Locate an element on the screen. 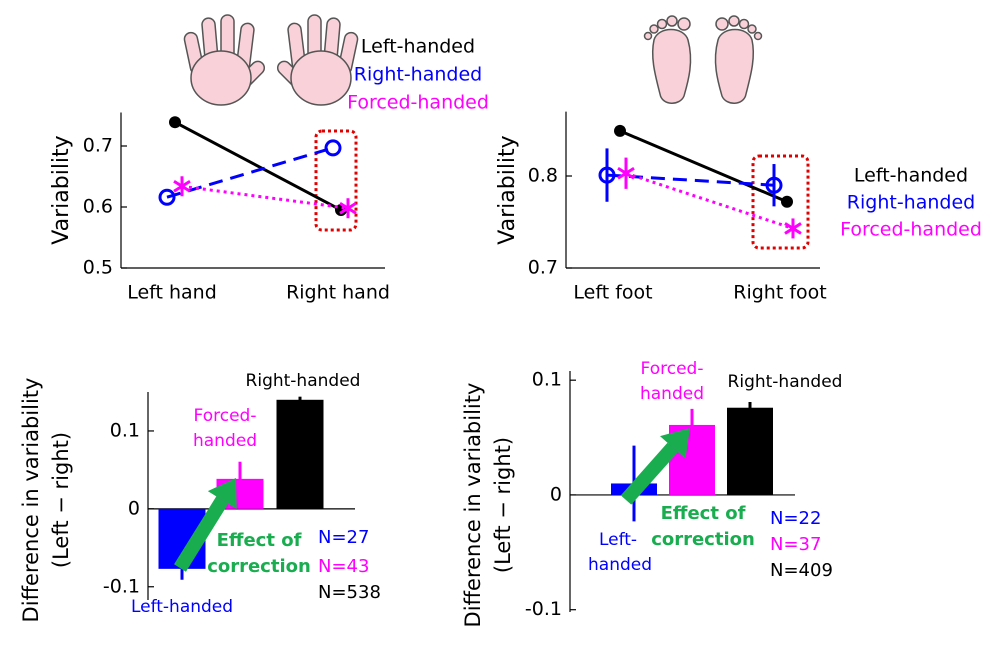 This screenshot has height=652, width=1000. y-tick-label: 0.6 is located at coordinates (98, 207).